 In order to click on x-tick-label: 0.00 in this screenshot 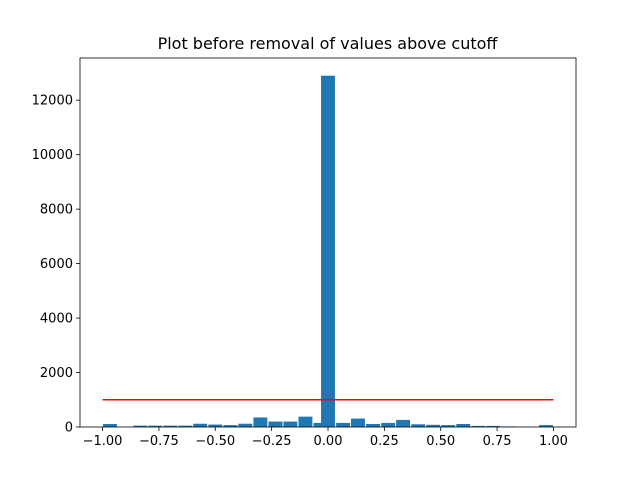, I will do `click(328, 441)`.